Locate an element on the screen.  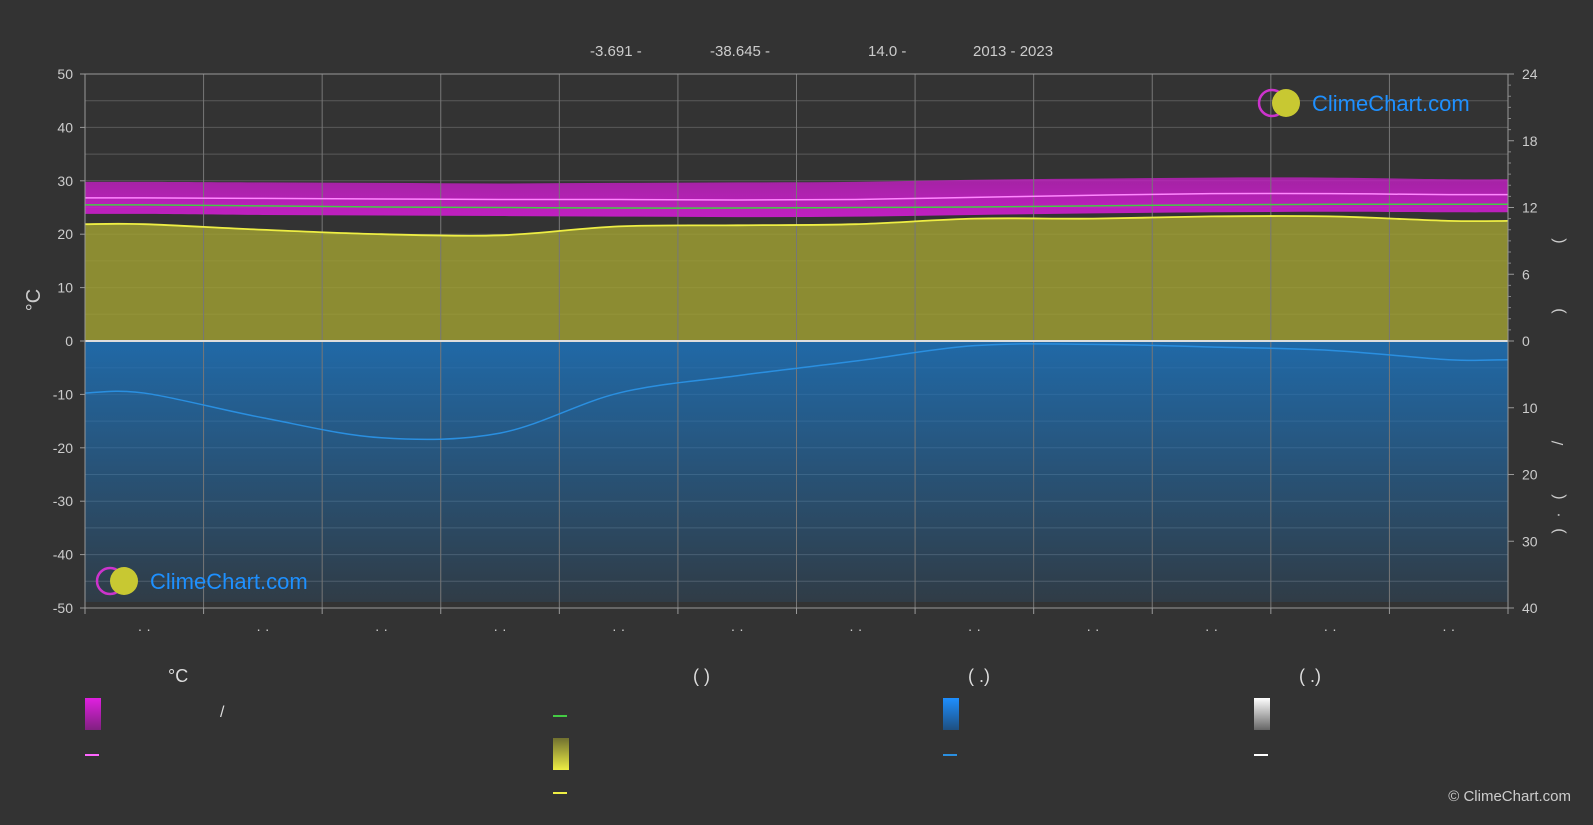
legend-swatch-sunshine is located at coordinates (561, 754).